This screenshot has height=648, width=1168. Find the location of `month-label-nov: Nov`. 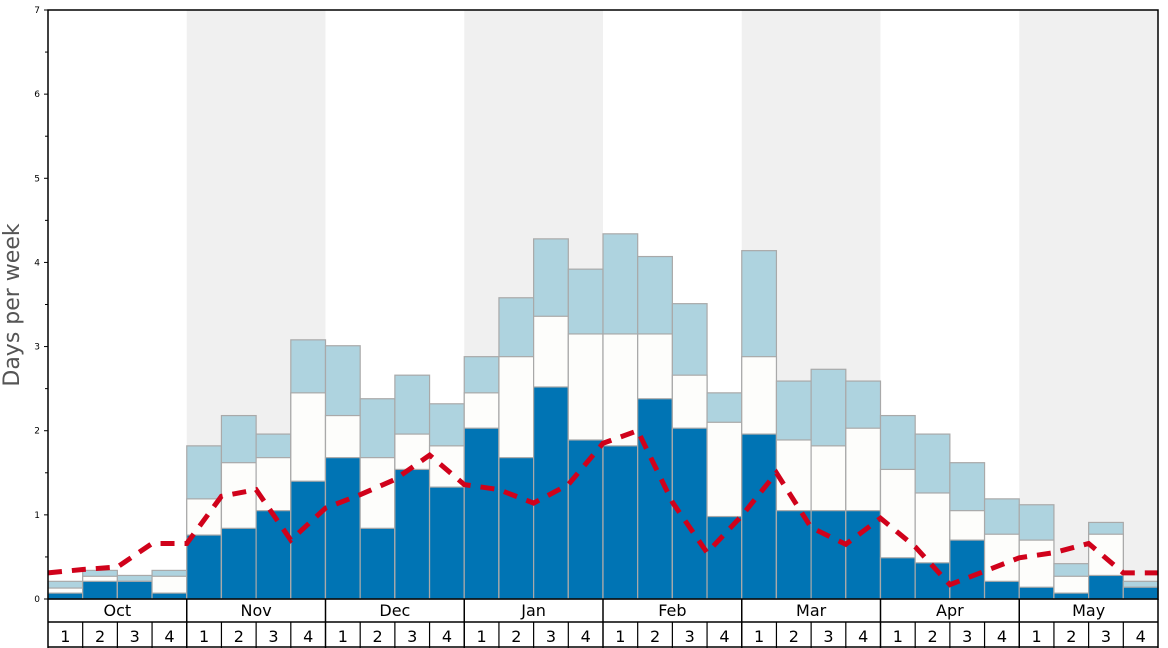

month-label-nov: Nov is located at coordinates (256, 610).